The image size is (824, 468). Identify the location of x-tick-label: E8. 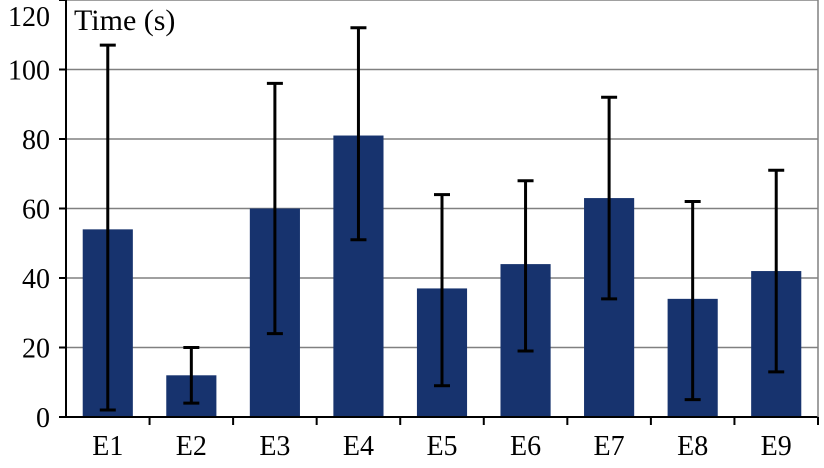
(692, 446).